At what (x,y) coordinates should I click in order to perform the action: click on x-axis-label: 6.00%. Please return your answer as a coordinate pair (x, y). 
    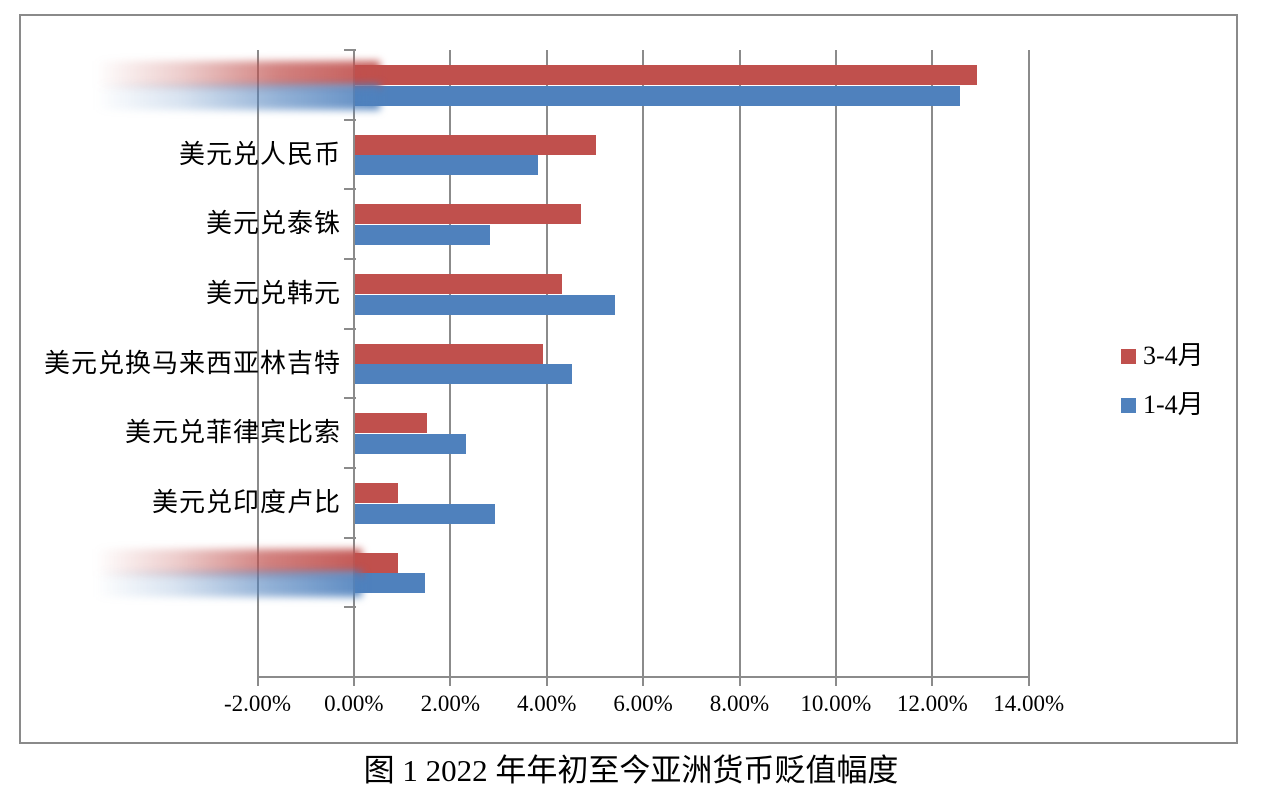
    Looking at the image, I should click on (643, 703).